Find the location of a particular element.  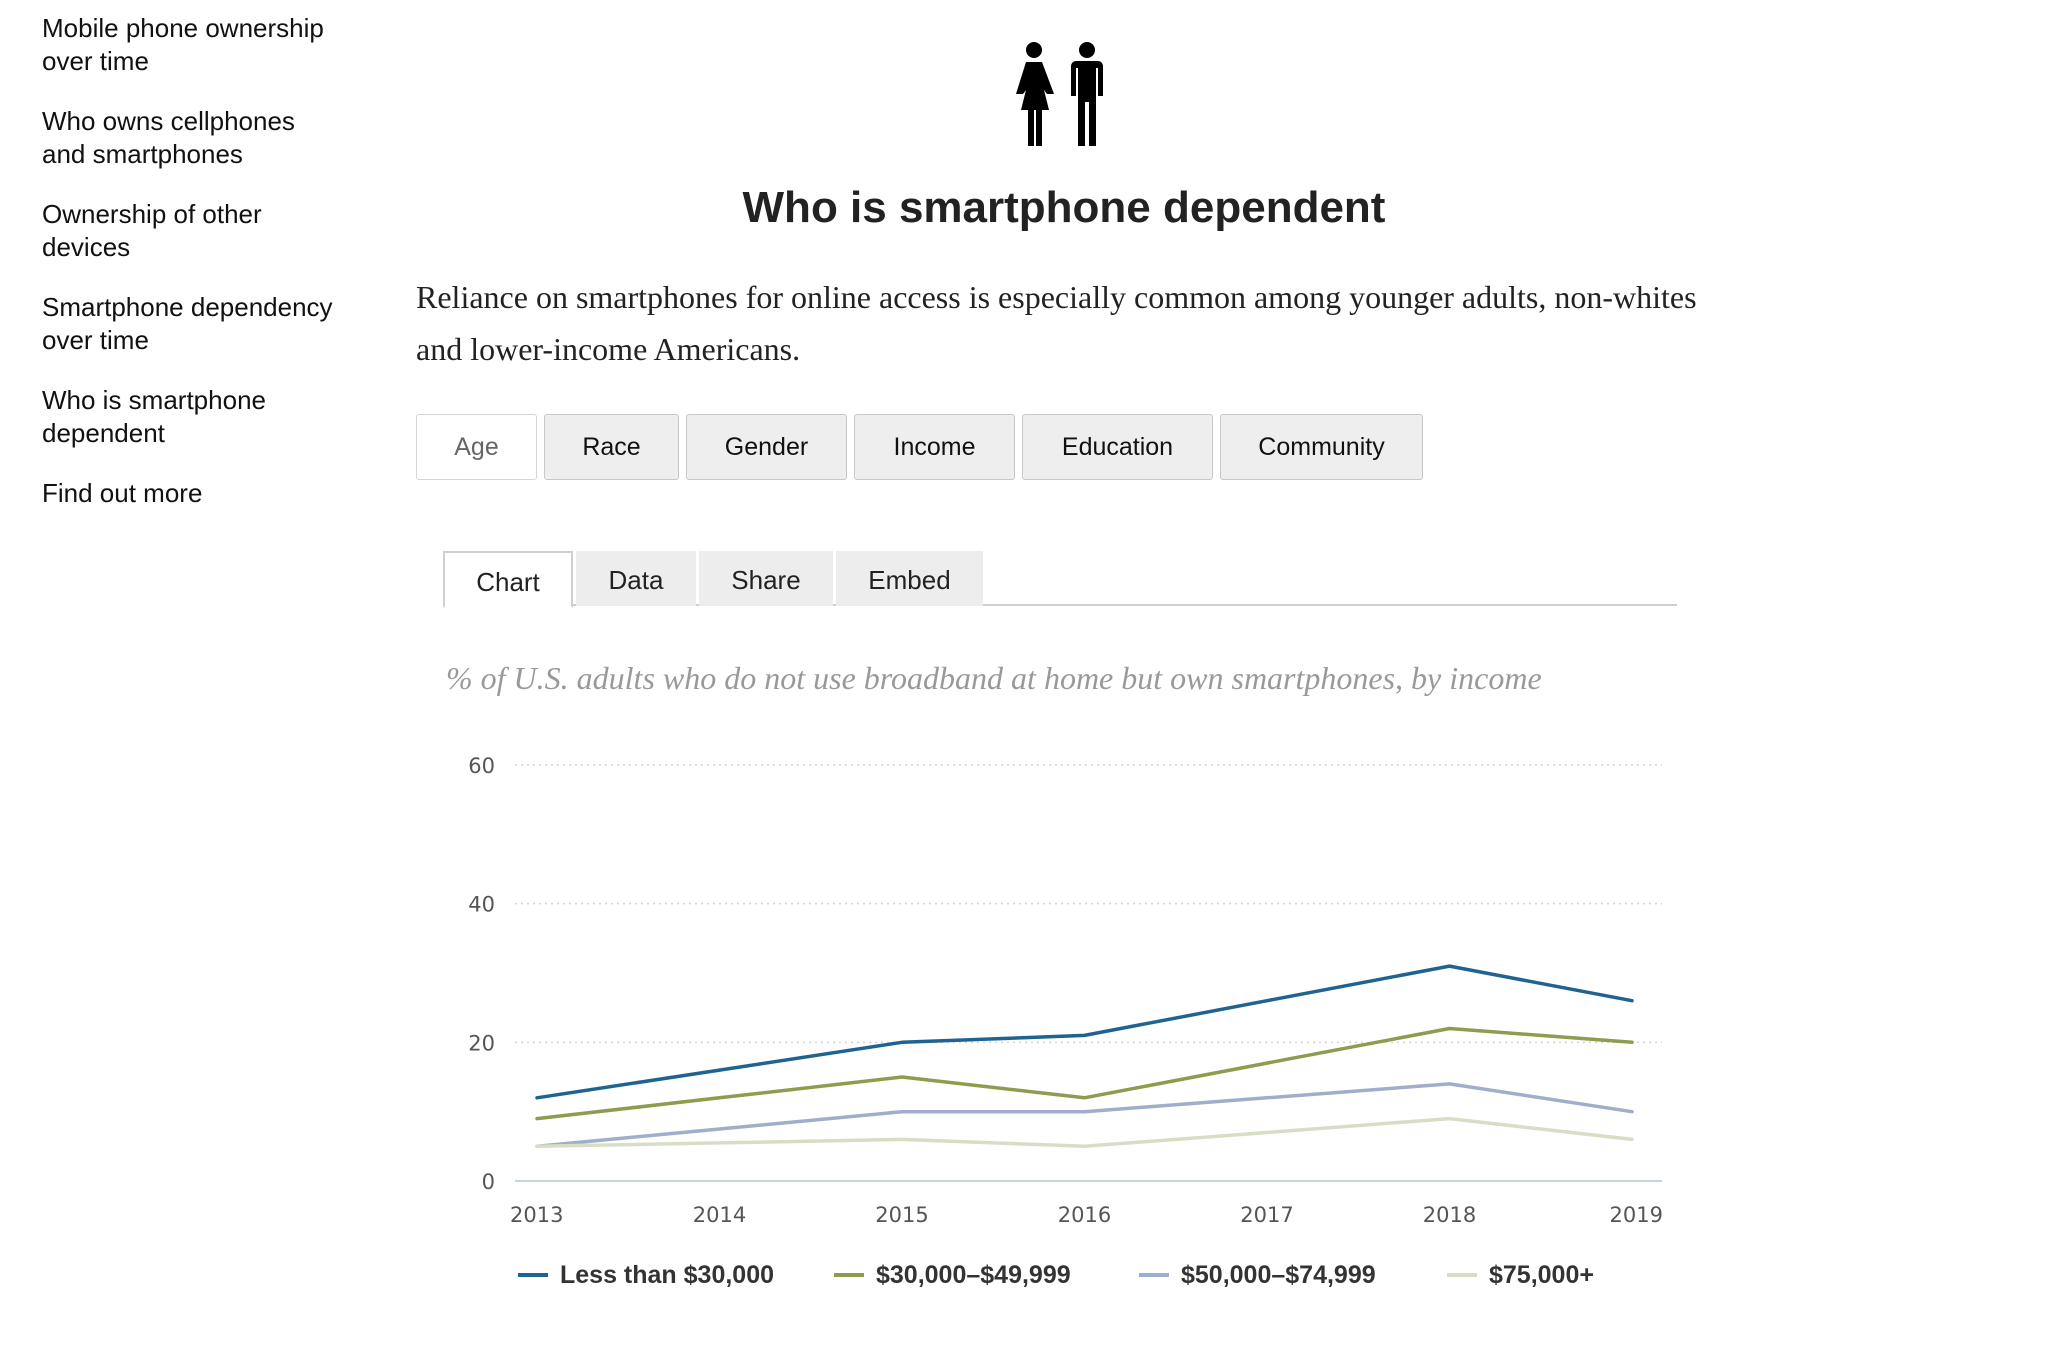

sidebar-item-who-owns: Who owns cellphones and smartphones is located at coordinates (168, 137).